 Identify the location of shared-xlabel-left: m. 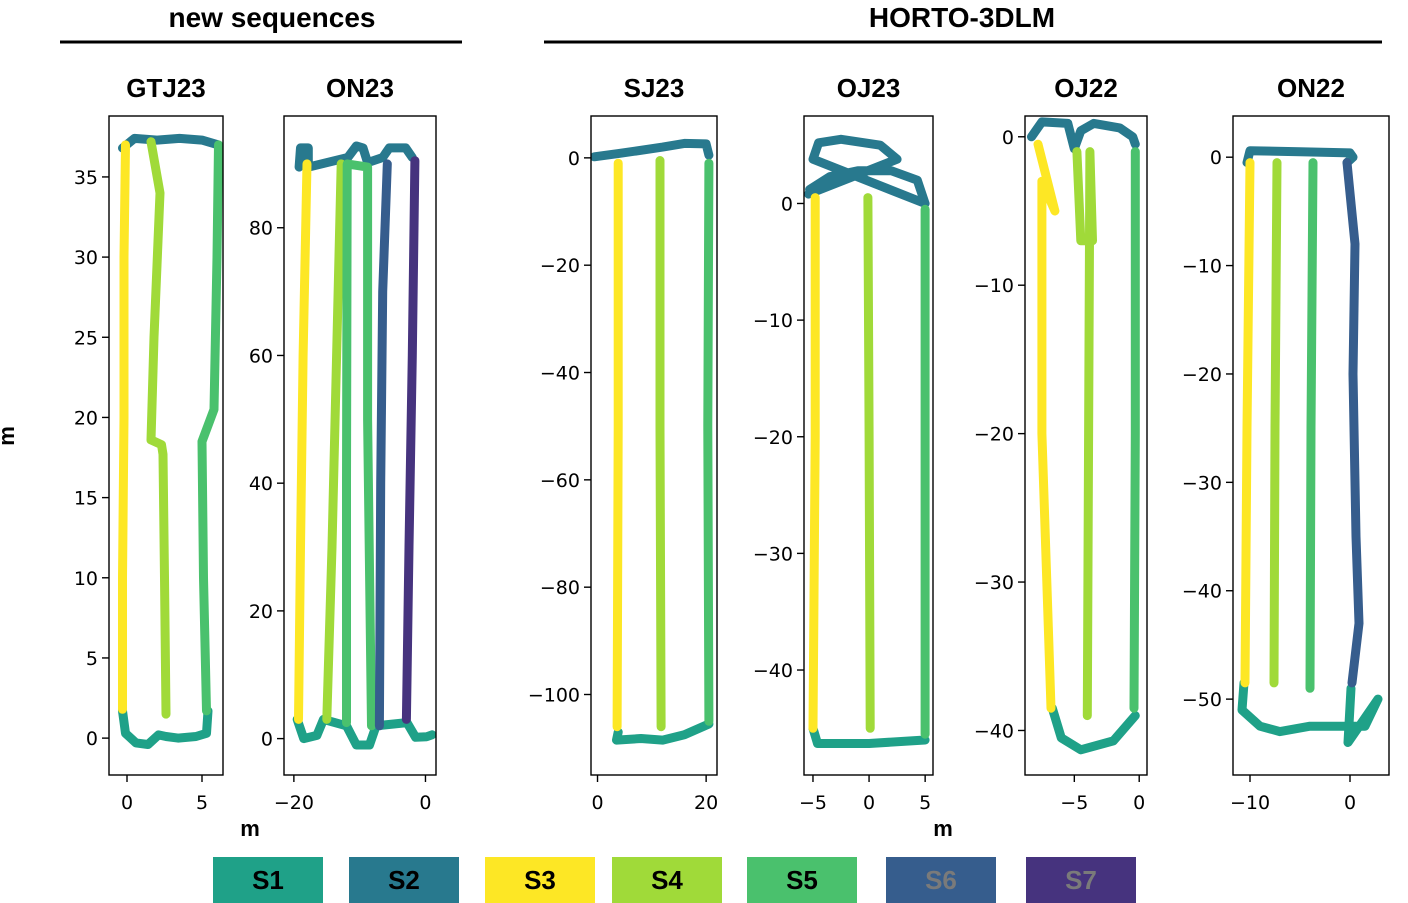
(250, 828).